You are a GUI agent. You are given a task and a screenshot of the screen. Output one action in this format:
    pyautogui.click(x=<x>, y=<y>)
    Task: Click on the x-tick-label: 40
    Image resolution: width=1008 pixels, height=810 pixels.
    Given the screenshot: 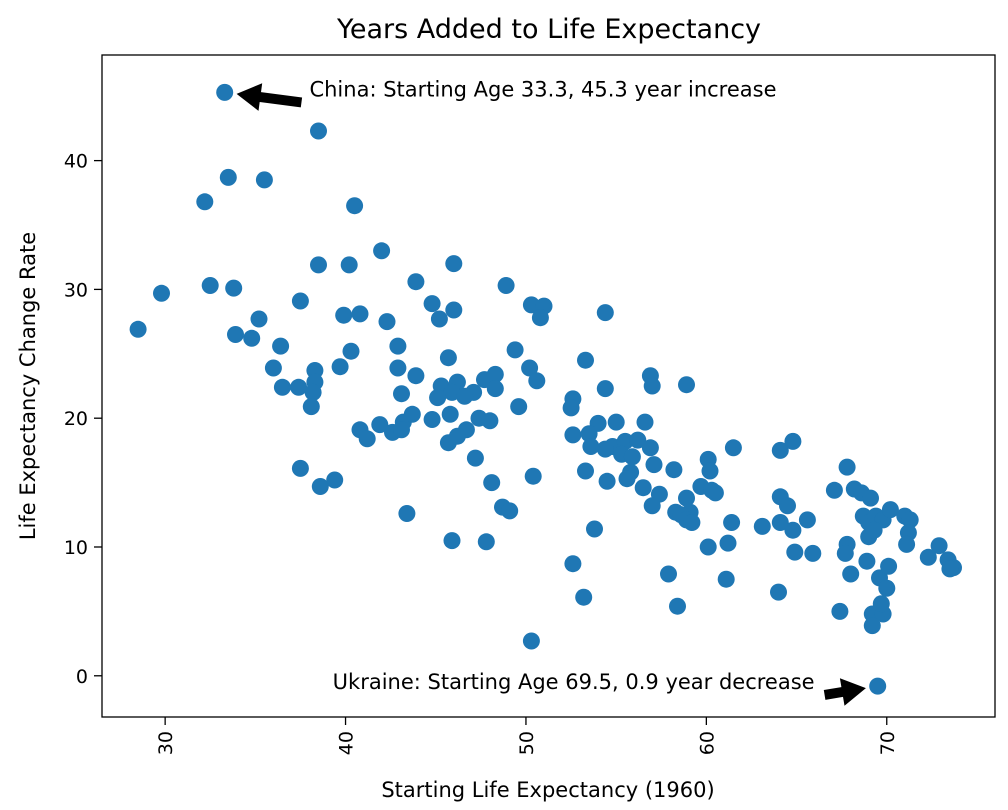 What is the action you would take?
    pyautogui.click(x=347, y=743)
    